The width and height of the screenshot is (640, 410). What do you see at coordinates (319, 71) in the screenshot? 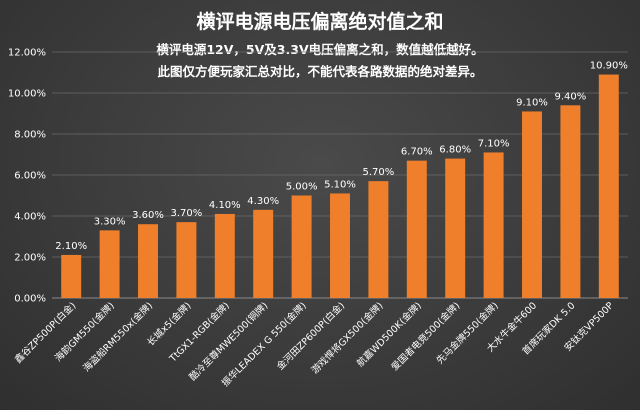
I see `chart-subtitle-line-2: 此图仅方便玩家汇总对比，不能代表各路数据的绝对差异。` at bounding box center [319, 71].